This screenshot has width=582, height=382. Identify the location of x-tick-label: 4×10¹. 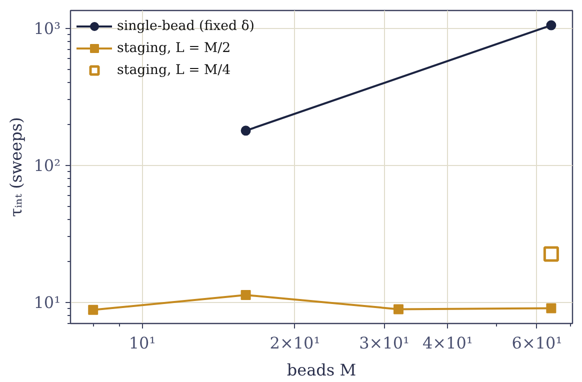
(447, 343).